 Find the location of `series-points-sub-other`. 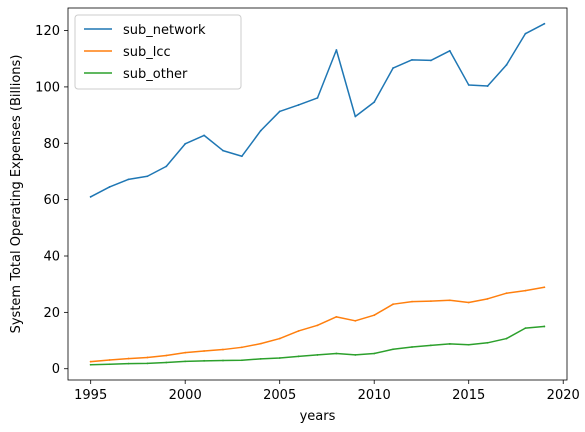

series-points-sub-other is located at coordinates (317, 345).